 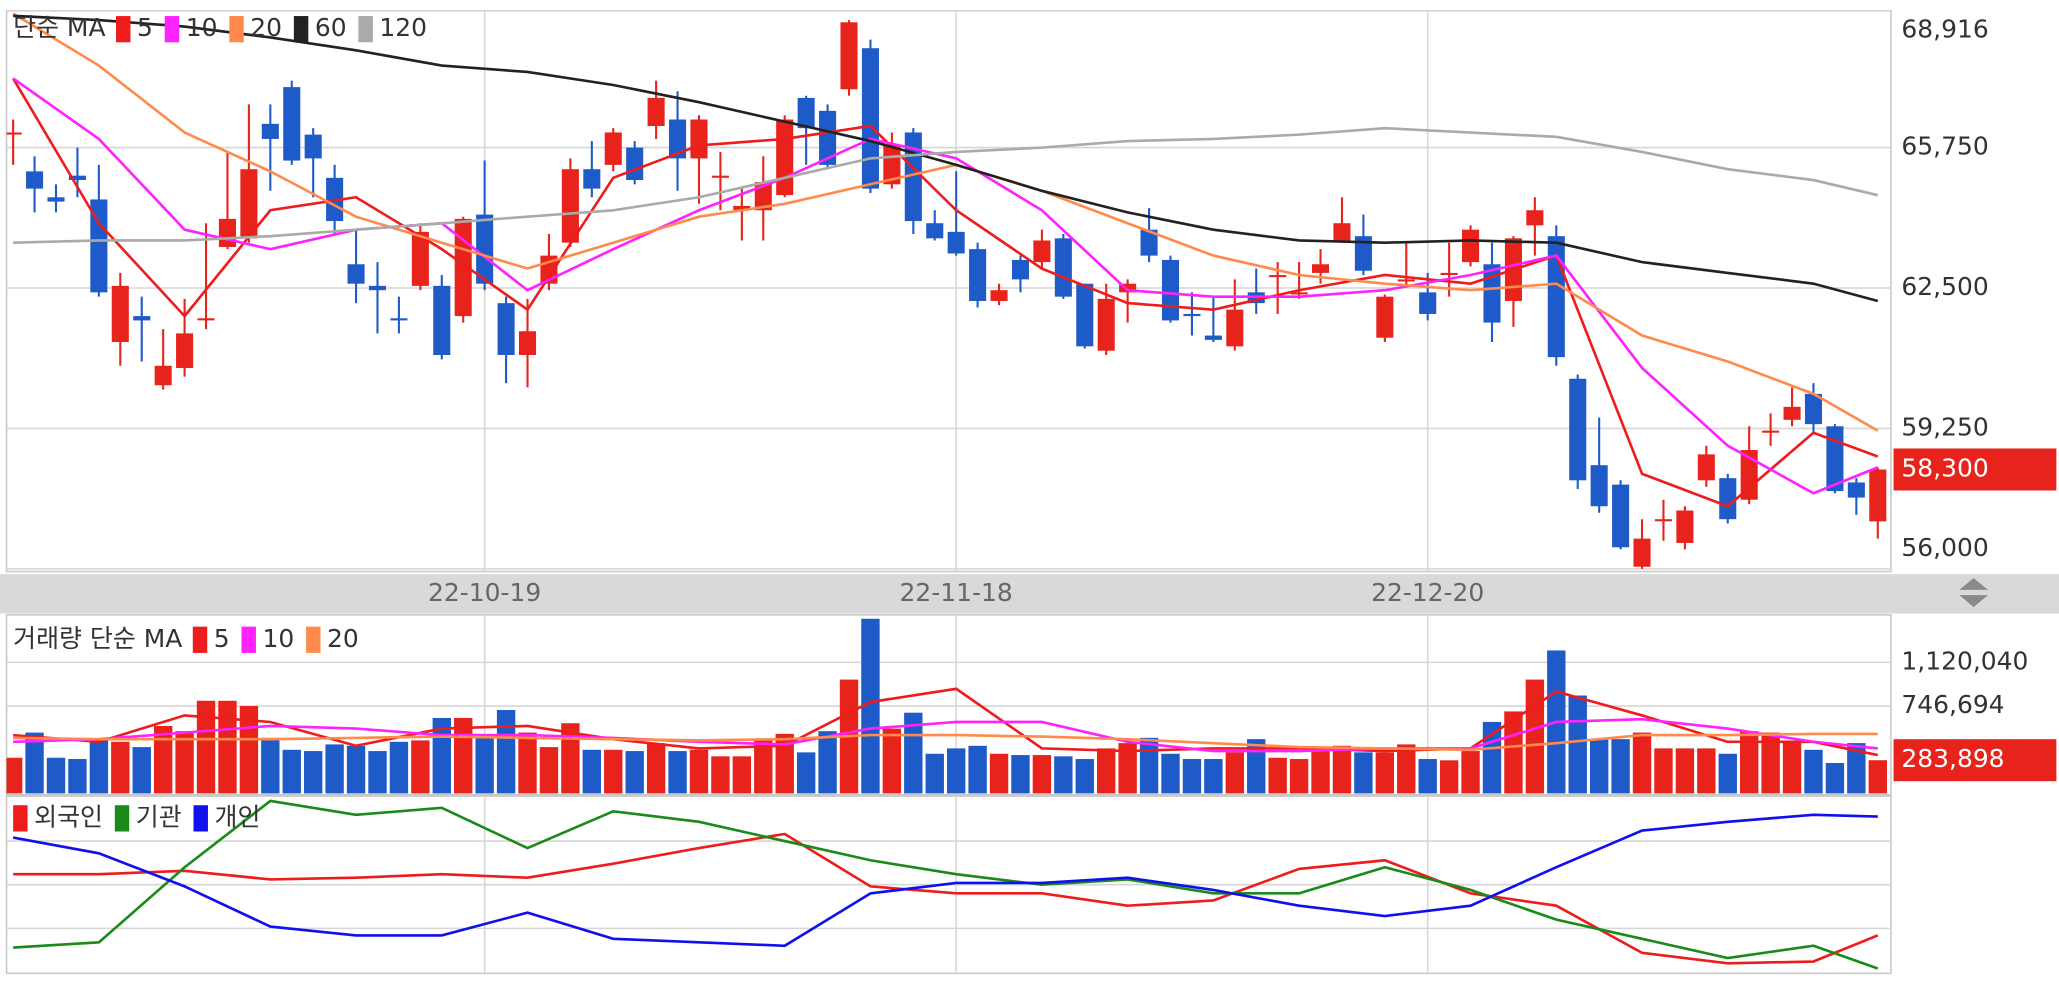 What do you see at coordinates (1952, 758) in the screenshot?
I see `last-value-label: 283,898` at bounding box center [1952, 758].